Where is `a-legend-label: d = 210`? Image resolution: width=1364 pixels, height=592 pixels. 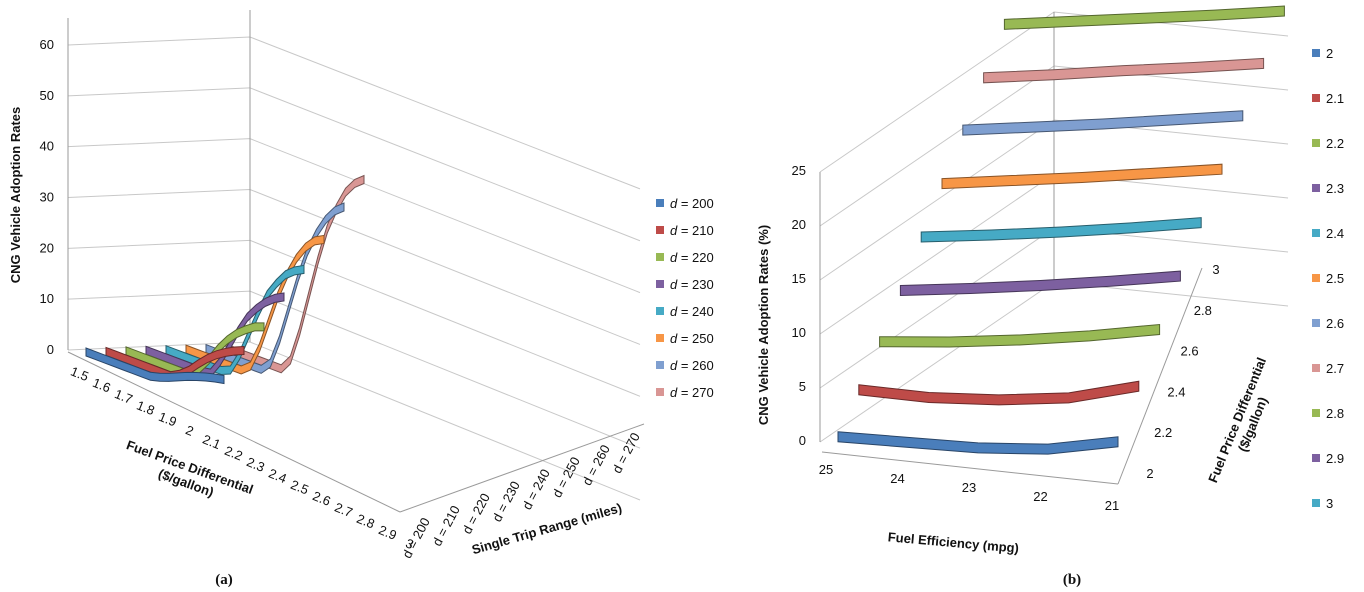
a-legend-label: d = 210 is located at coordinates (692, 230).